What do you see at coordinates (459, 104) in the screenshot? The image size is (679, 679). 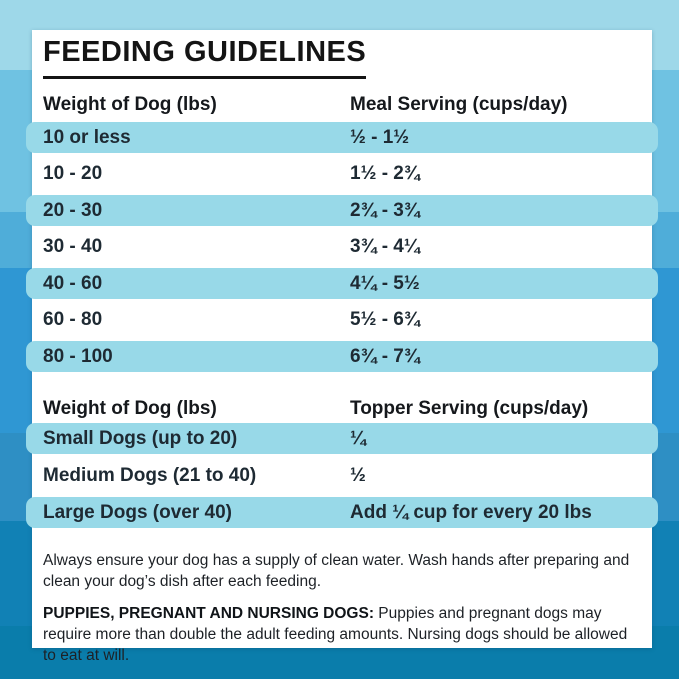 I see `meal-header-serving: Meal Serving (cups/day)` at bounding box center [459, 104].